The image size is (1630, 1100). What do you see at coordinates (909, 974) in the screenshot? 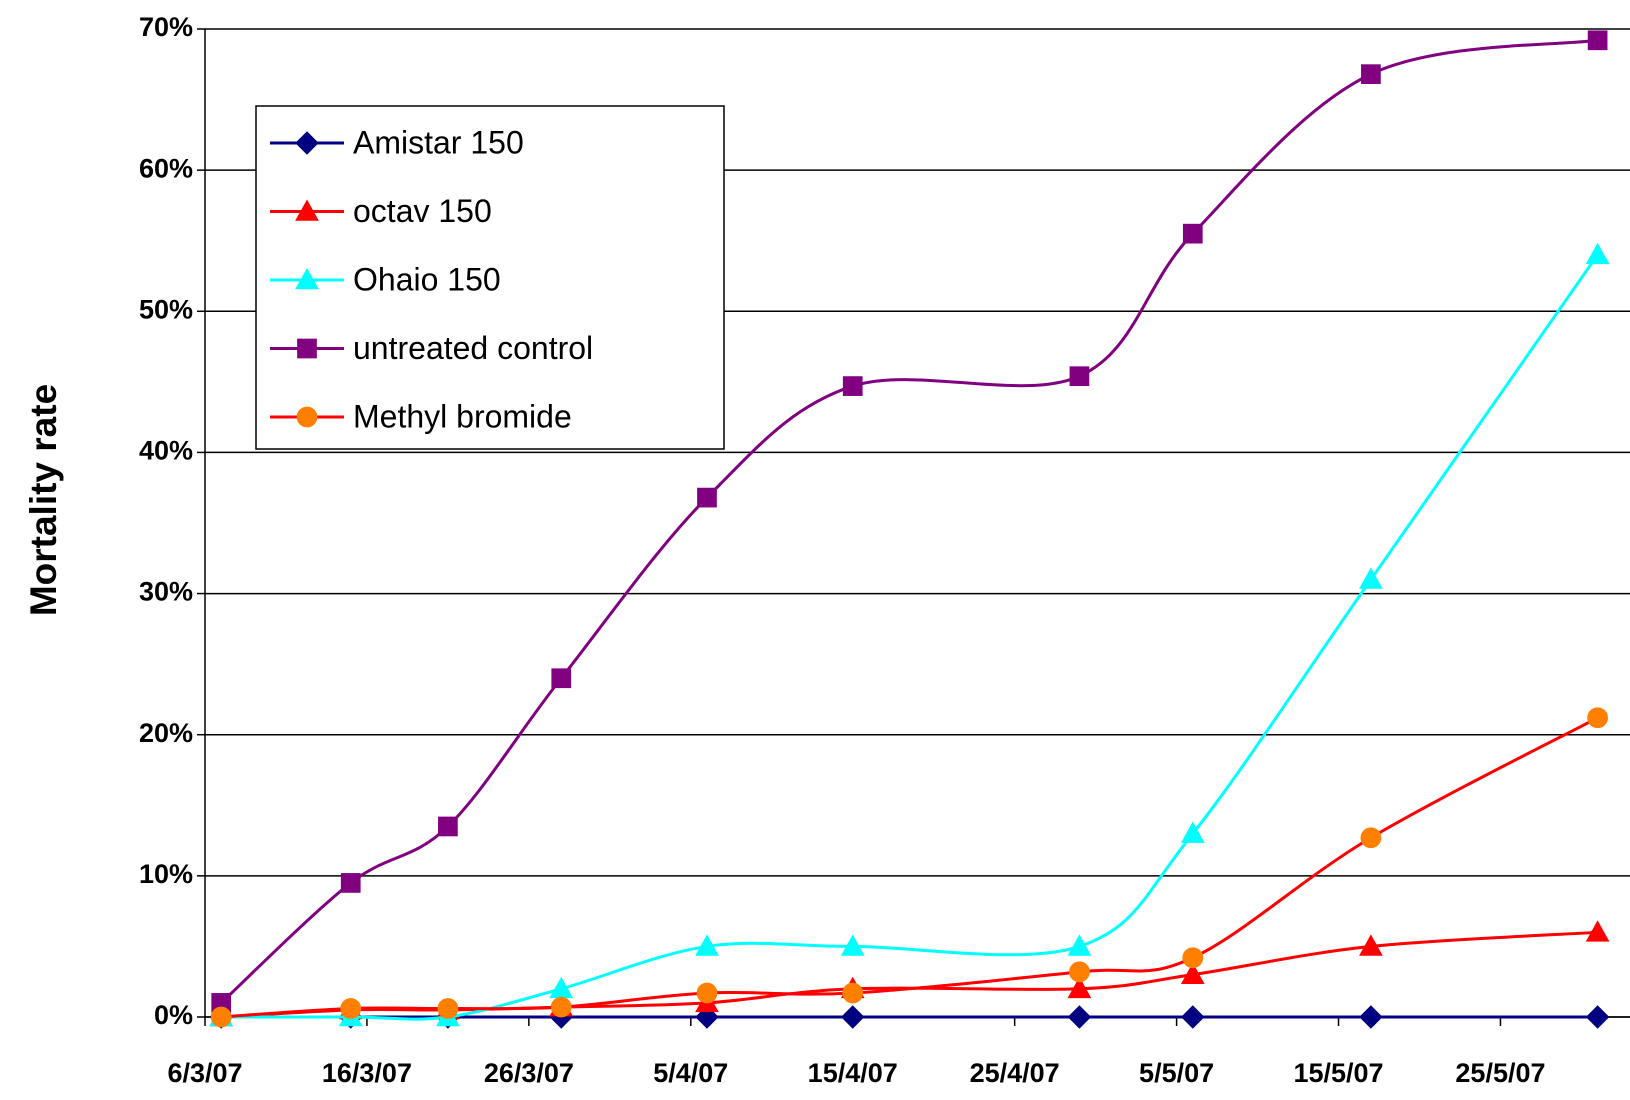
I see `series-line` at bounding box center [909, 974].